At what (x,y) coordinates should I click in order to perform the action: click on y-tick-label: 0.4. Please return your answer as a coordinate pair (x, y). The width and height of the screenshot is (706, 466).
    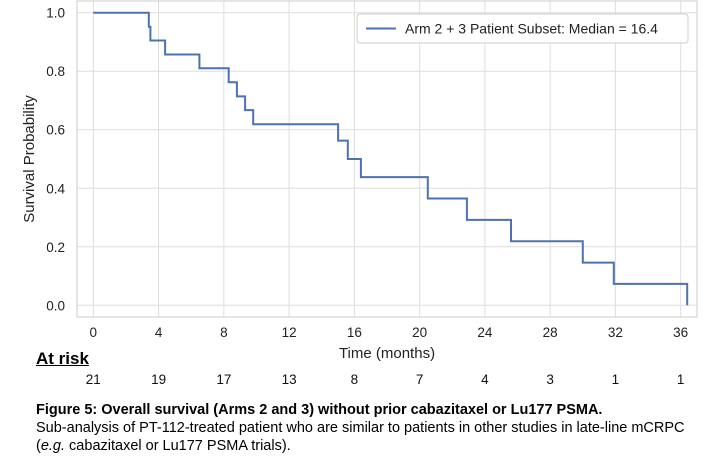
    Looking at the image, I should click on (55, 188).